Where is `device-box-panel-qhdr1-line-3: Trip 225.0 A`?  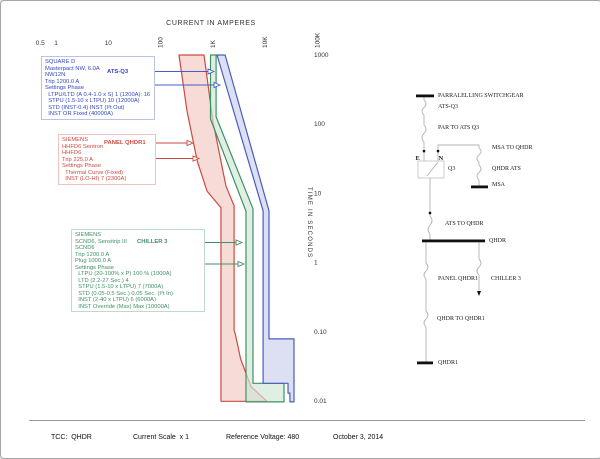
device-box-panel-qhdr1-line-3: Trip 225.0 A is located at coordinates (78, 159).